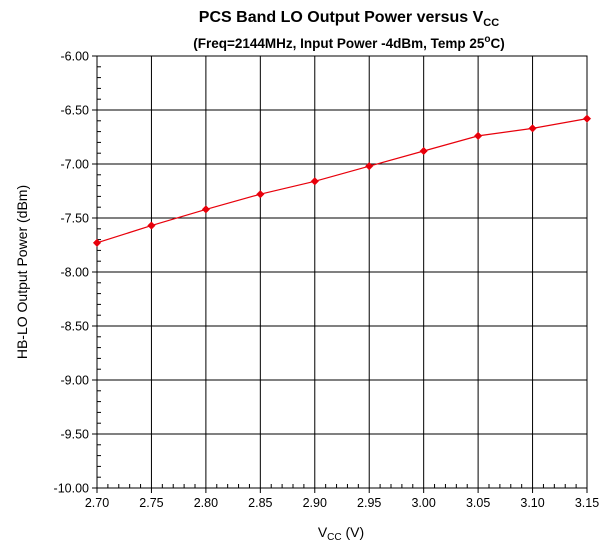 This screenshot has height=544, width=607. What do you see at coordinates (369, 503) in the screenshot?
I see `x-tick-label: 2.95` at bounding box center [369, 503].